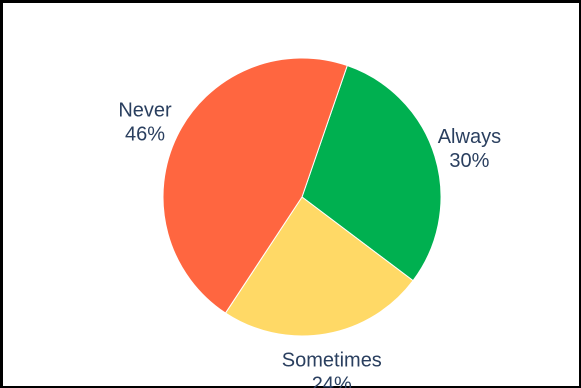 The height and width of the screenshot is (388, 581). Describe the element at coordinates (469, 149) in the screenshot. I see `pie-label-always: Always 30%` at that location.